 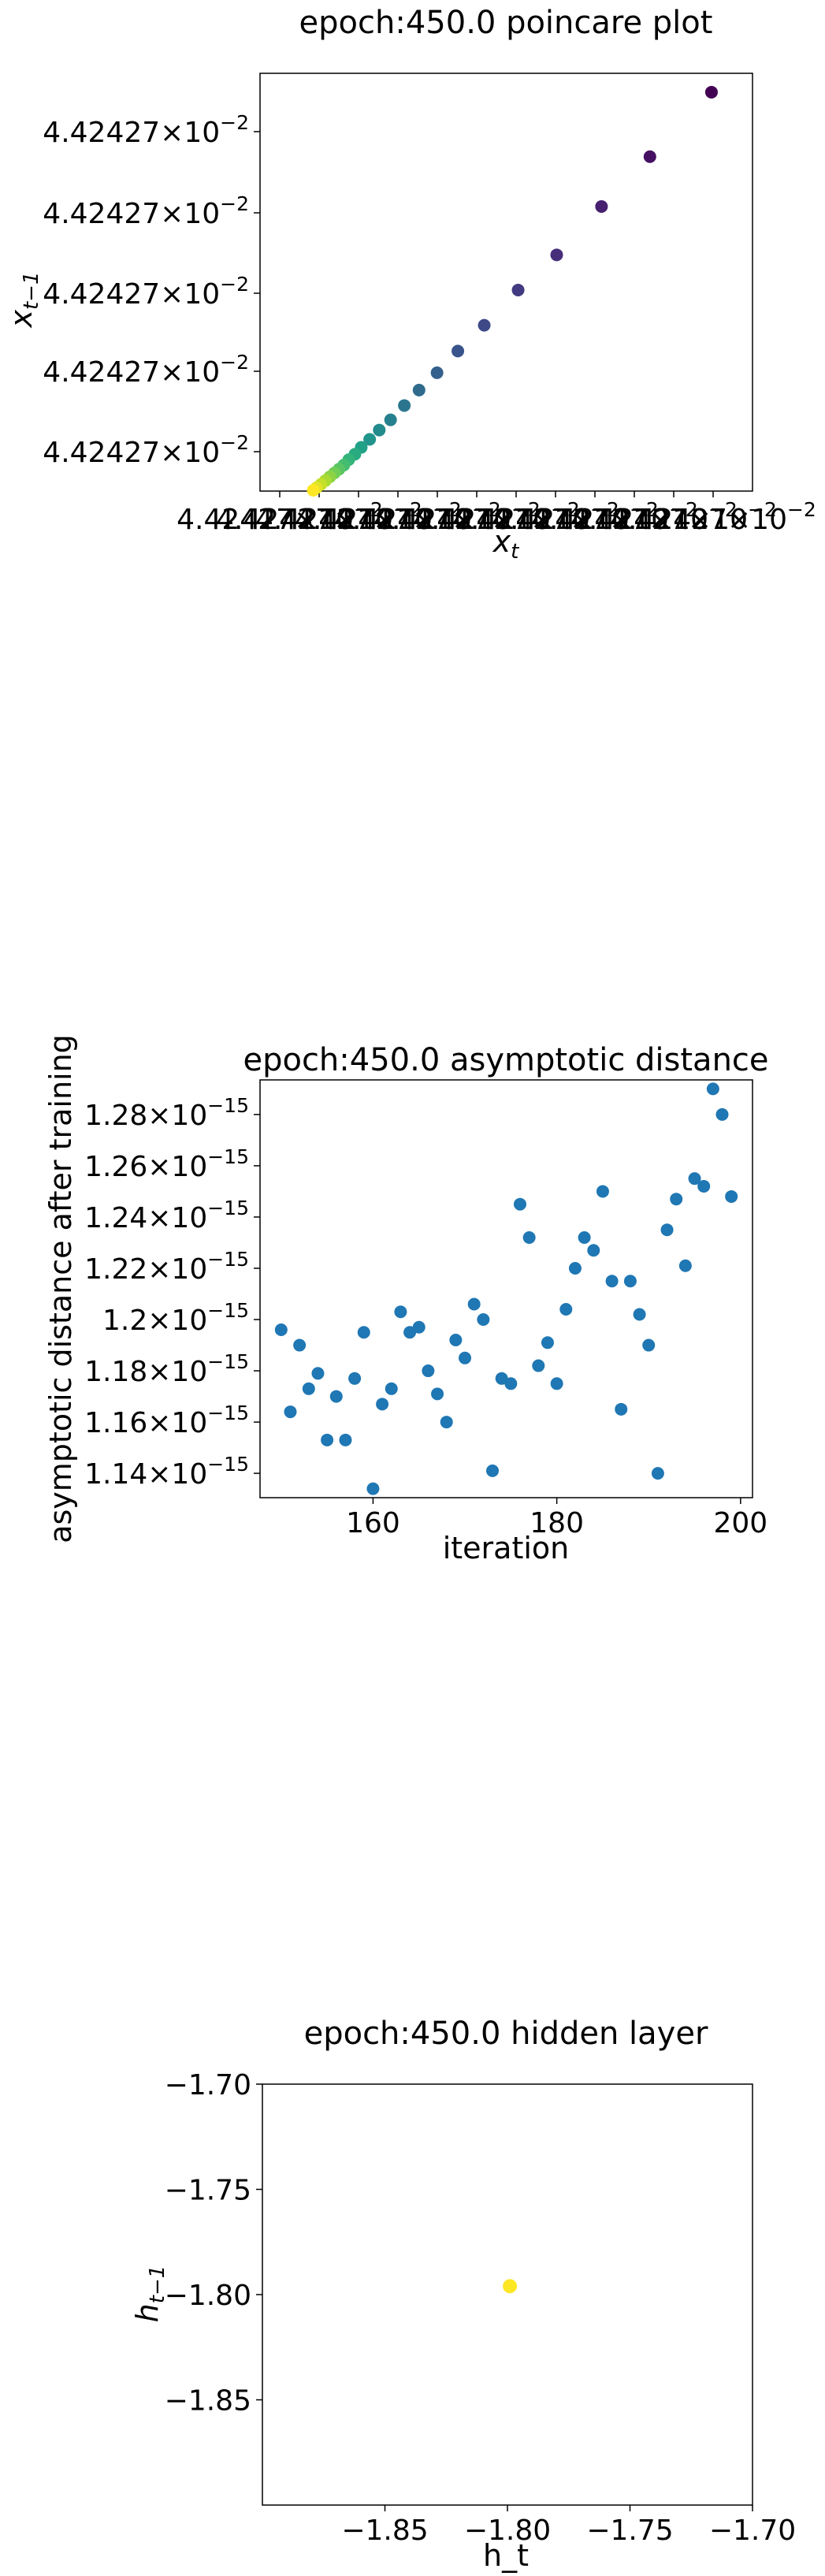 What do you see at coordinates (154, 1321) in the screenshot?
I see `asymptotic-y-tick-label-mantissa: 1.2×10` at bounding box center [154, 1321].